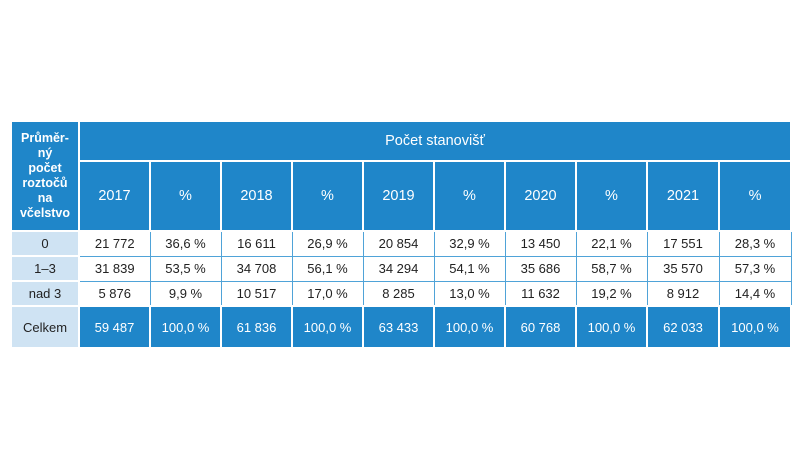 This screenshot has height=450, width=800. What do you see at coordinates (683, 268) in the screenshot?
I see `table-cell: 35 570` at bounding box center [683, 268].